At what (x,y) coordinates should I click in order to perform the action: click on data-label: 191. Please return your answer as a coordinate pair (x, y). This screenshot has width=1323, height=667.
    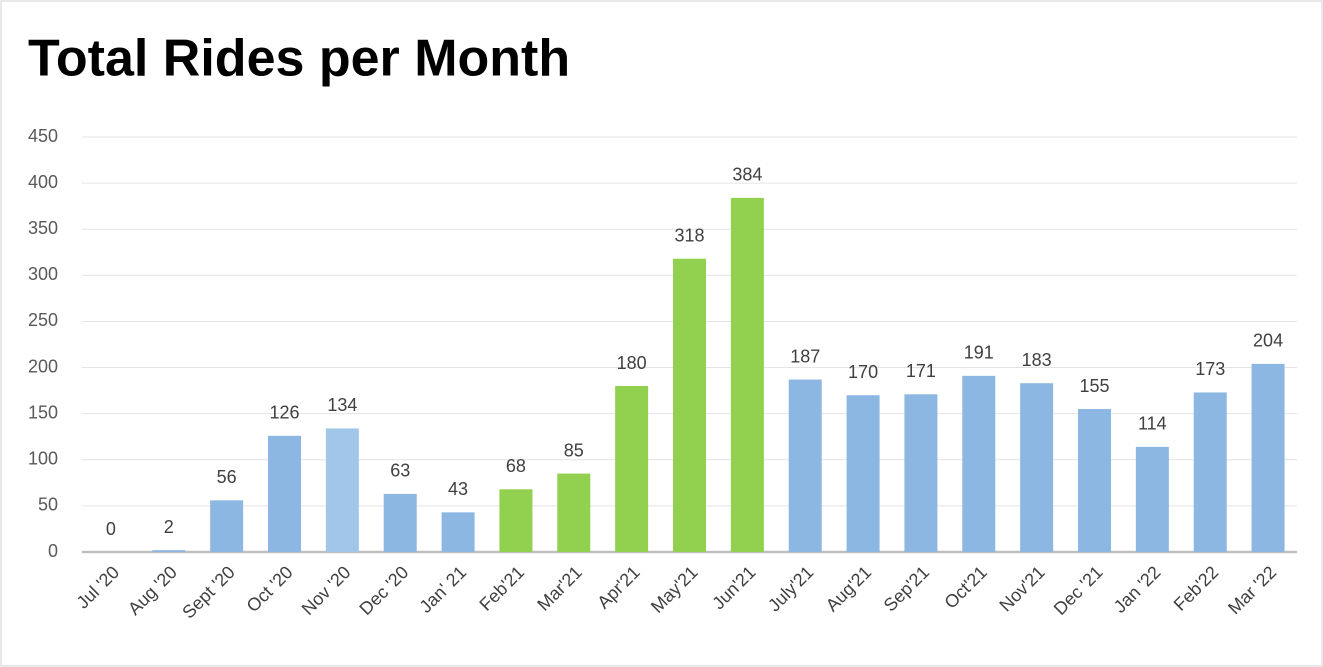
    Looking at the image, I should click on (979, 353).